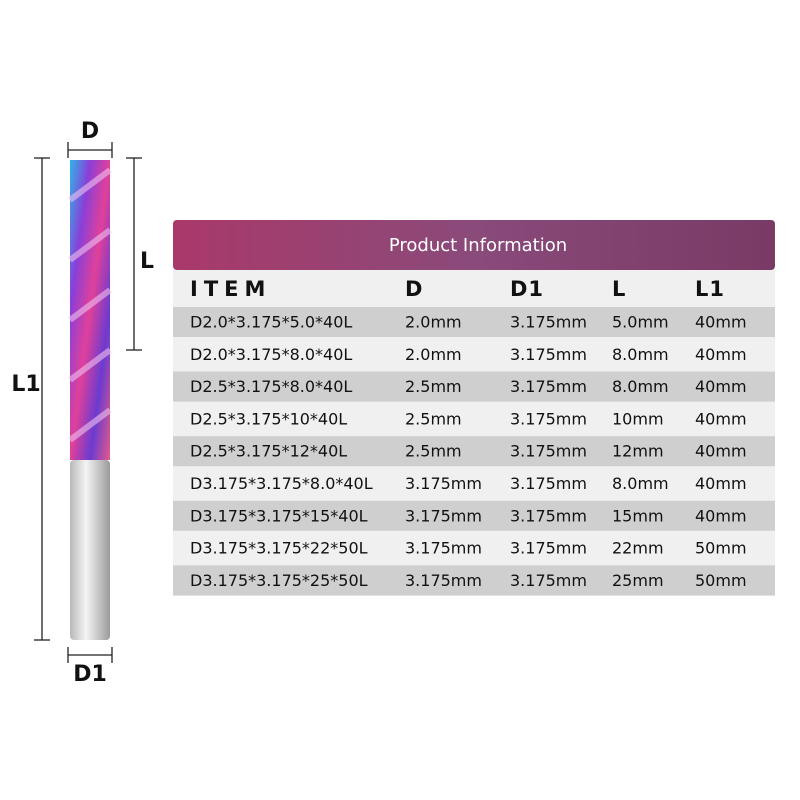 This screenshot has width=800, height=800. I want to click on dim-label: D1, so click(90, 674).